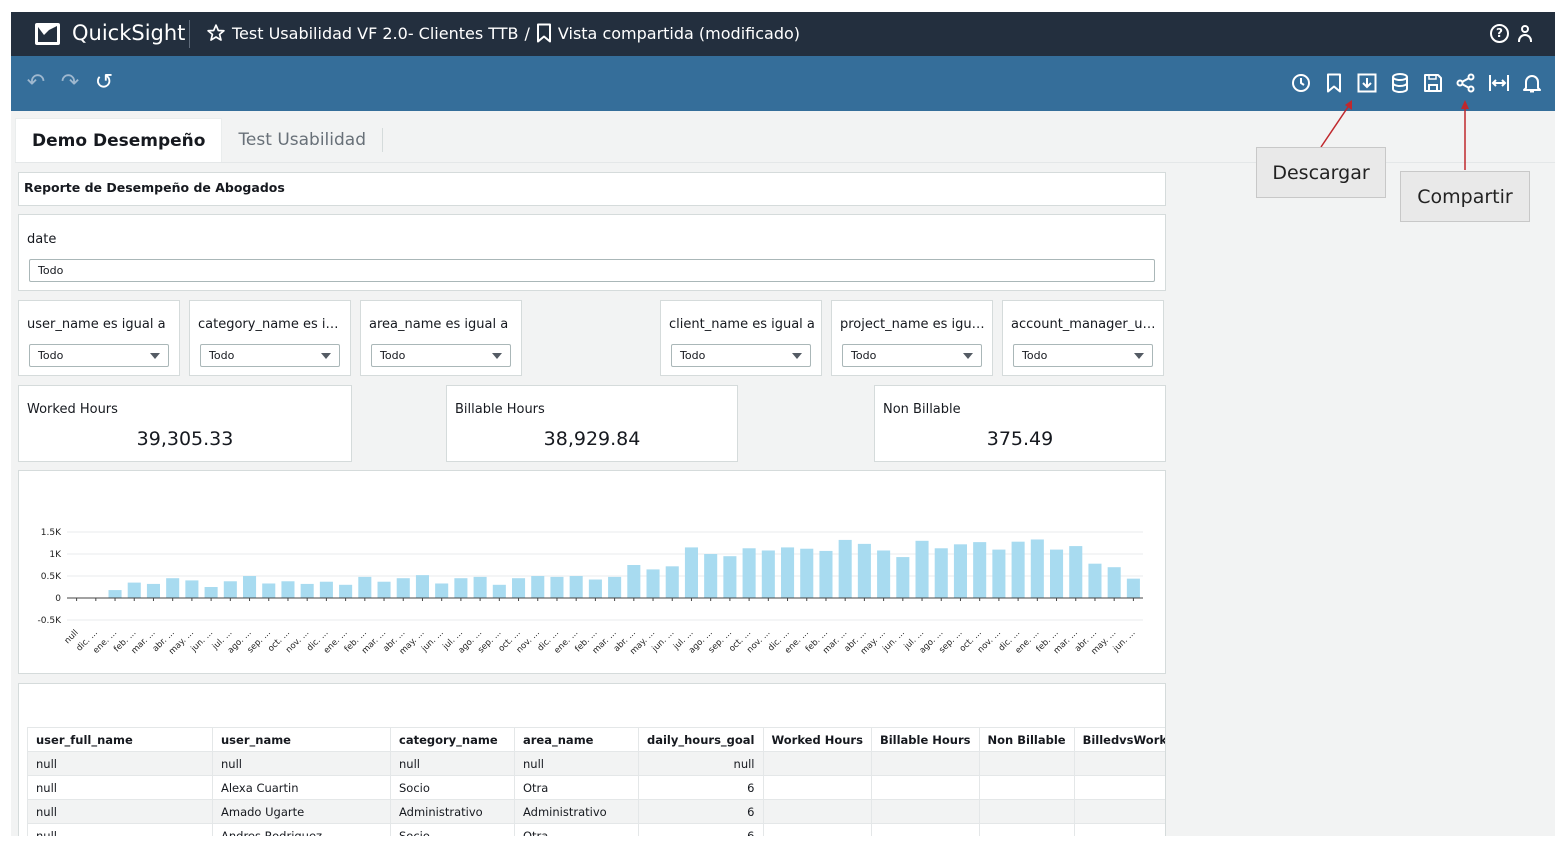 The height and width of the screenshot is (852, 1568). What do you see at coordinates (1367, 83) in the screenshot?
I see `download-icon` at bounding box center [1367, 83].